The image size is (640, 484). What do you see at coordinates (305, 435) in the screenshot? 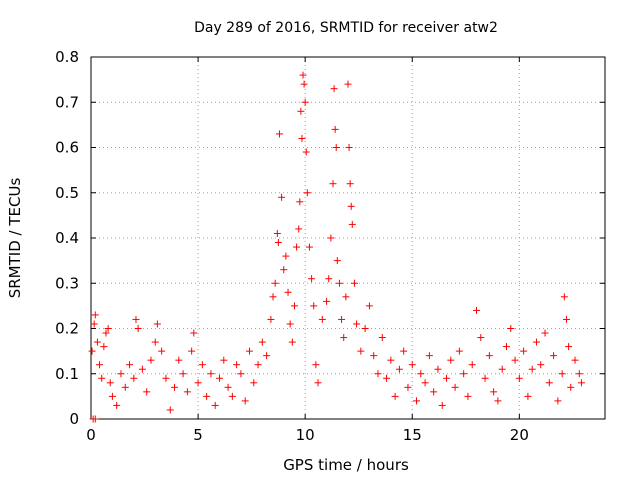
I see `x-tick-label: 10` at bounding box center [305, 435].